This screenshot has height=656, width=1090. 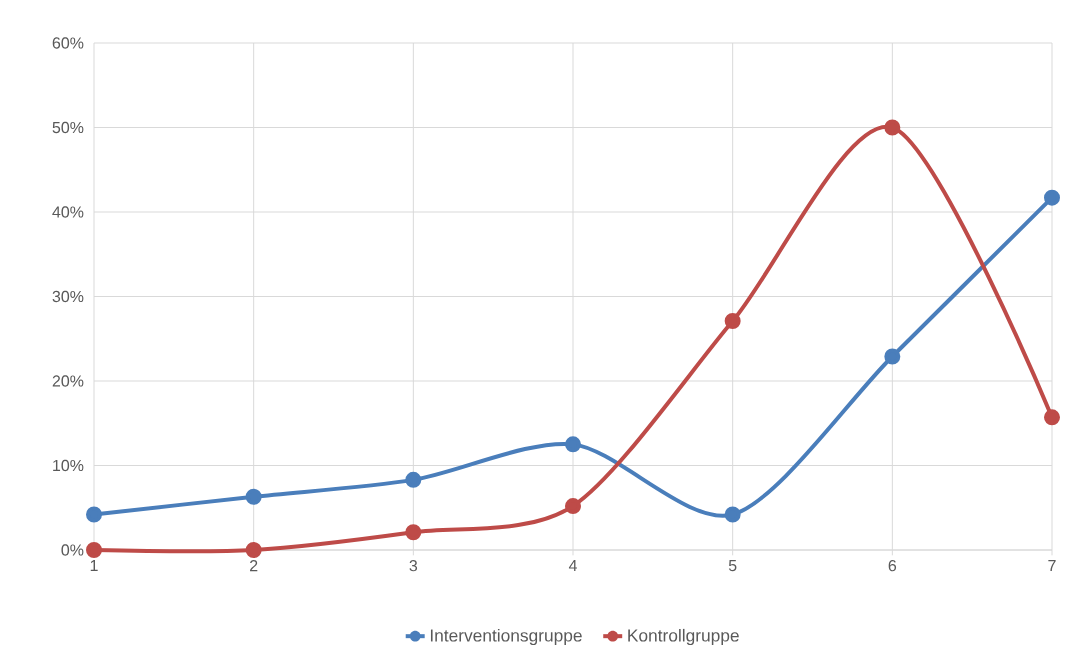 What do you see at coordinates (72, 550) in the screenshot?
I see `y-tick-label: 0%` at bounding box center [72, 550].